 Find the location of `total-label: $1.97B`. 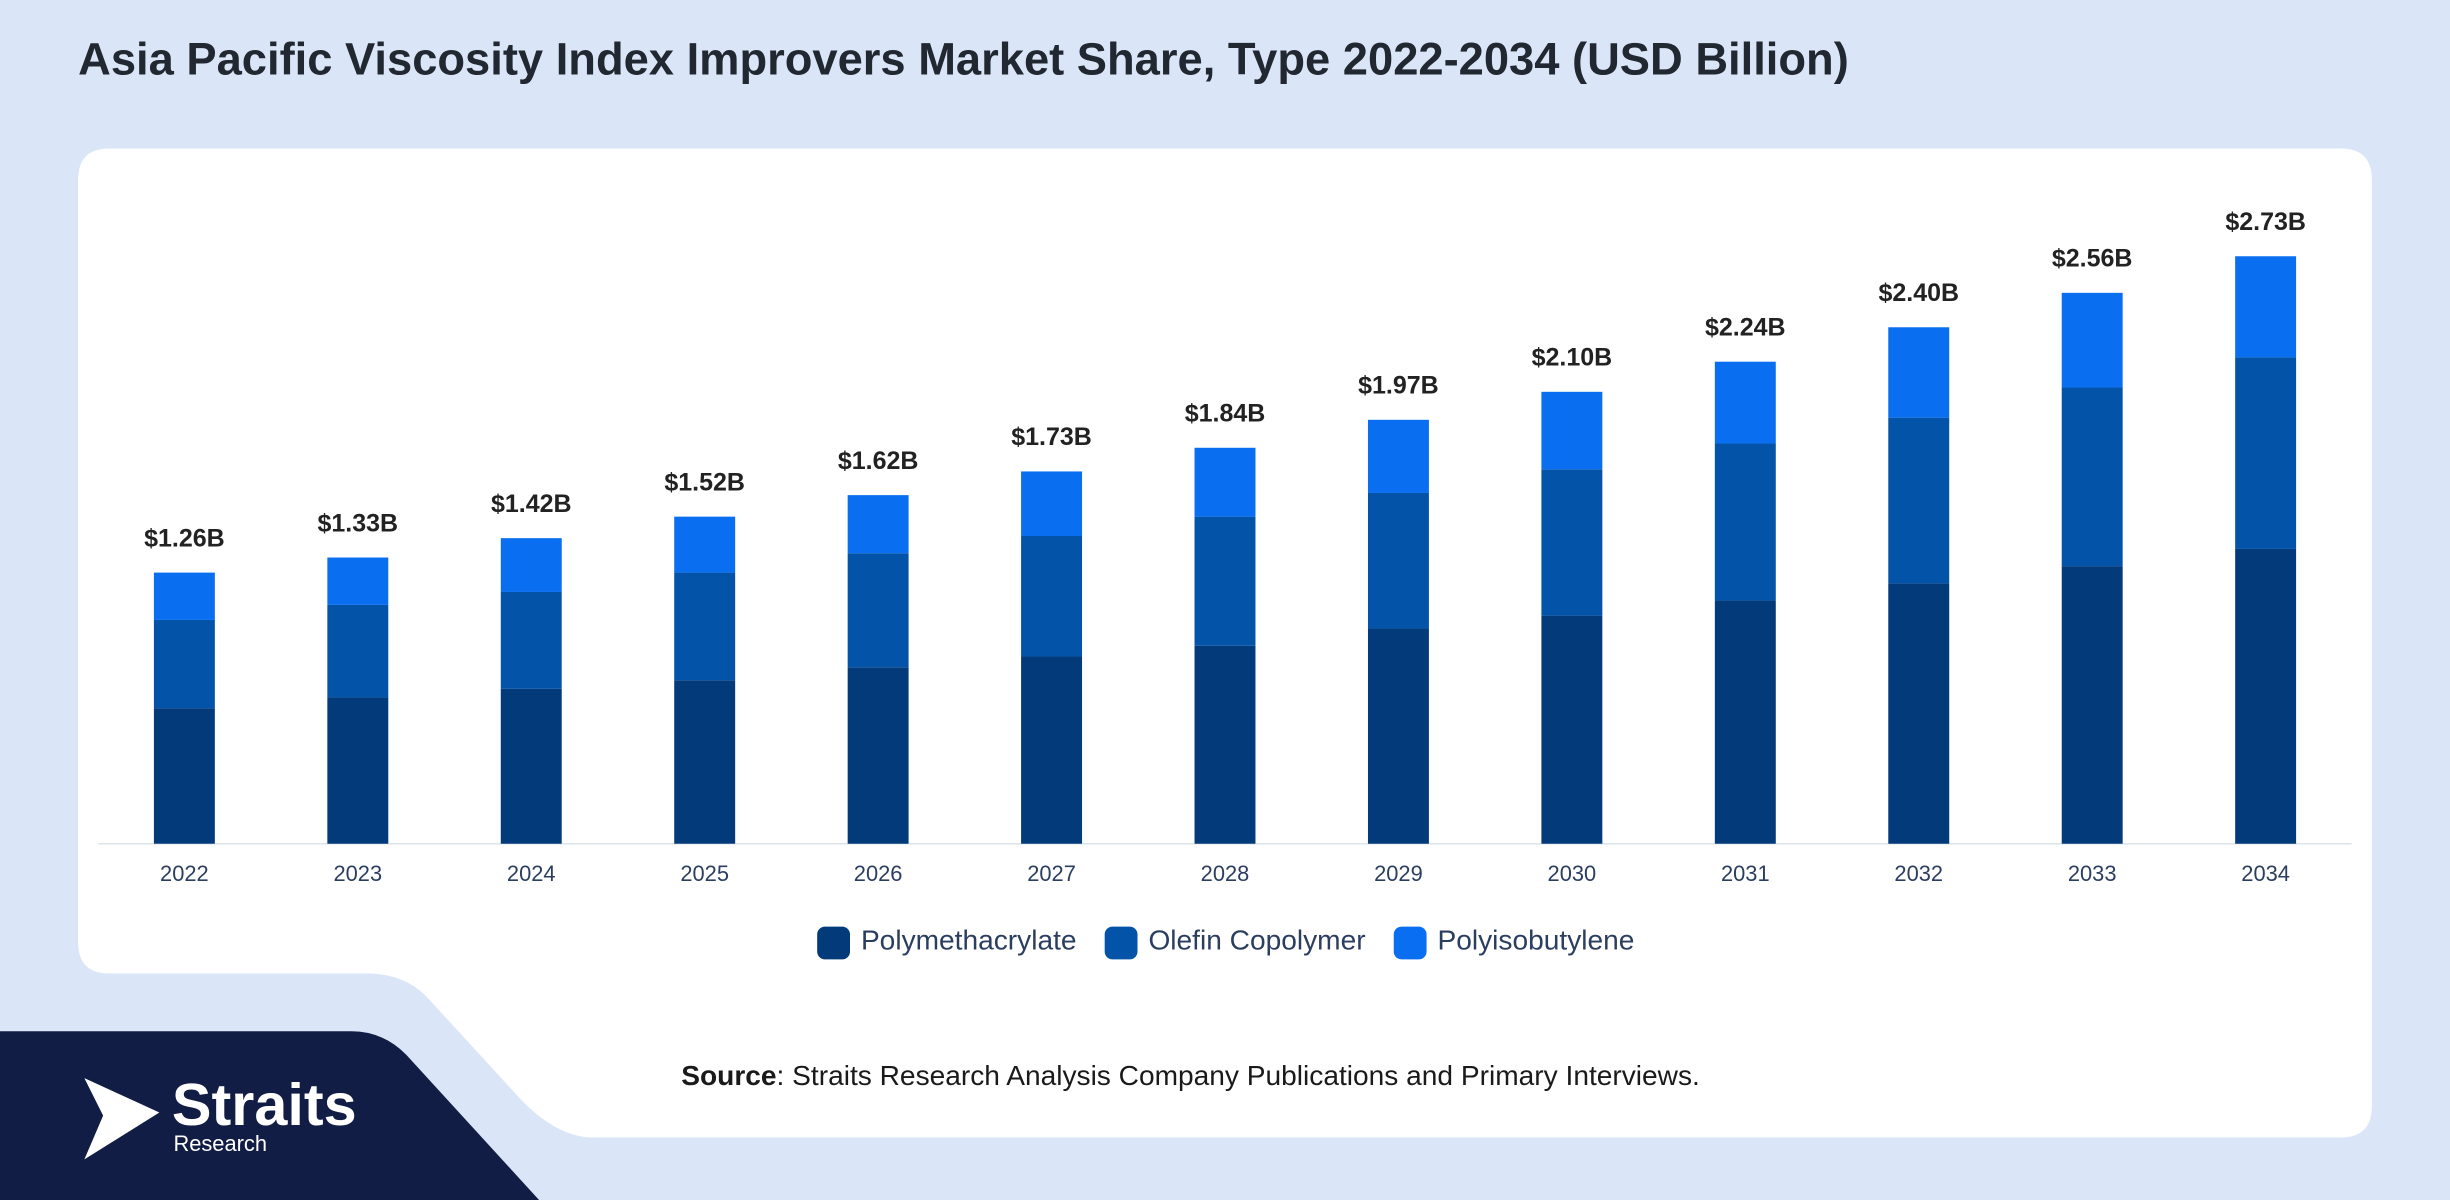

total-label: $1.97B is located at coordinates (1398, 386).